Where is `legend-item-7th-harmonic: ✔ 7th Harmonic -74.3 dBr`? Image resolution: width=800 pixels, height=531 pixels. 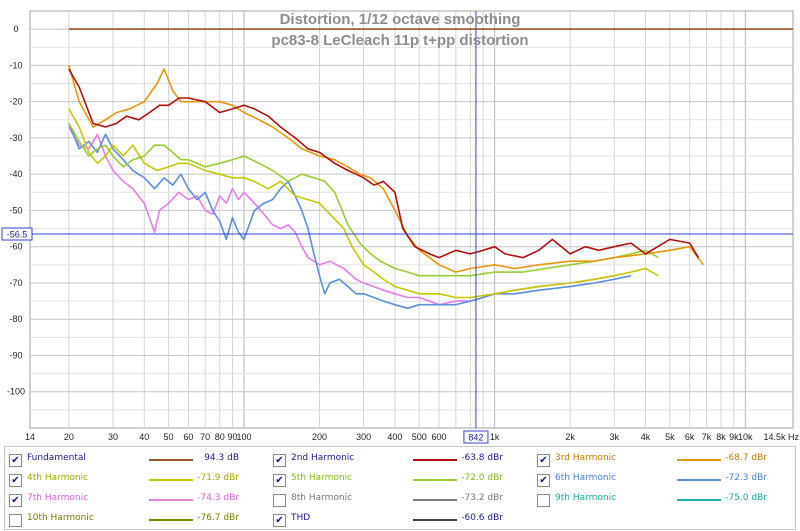
legend-item-7th-harmonic: ✔ 7th Harmonic -74.3 dBr is located at coordinates (136, 501).